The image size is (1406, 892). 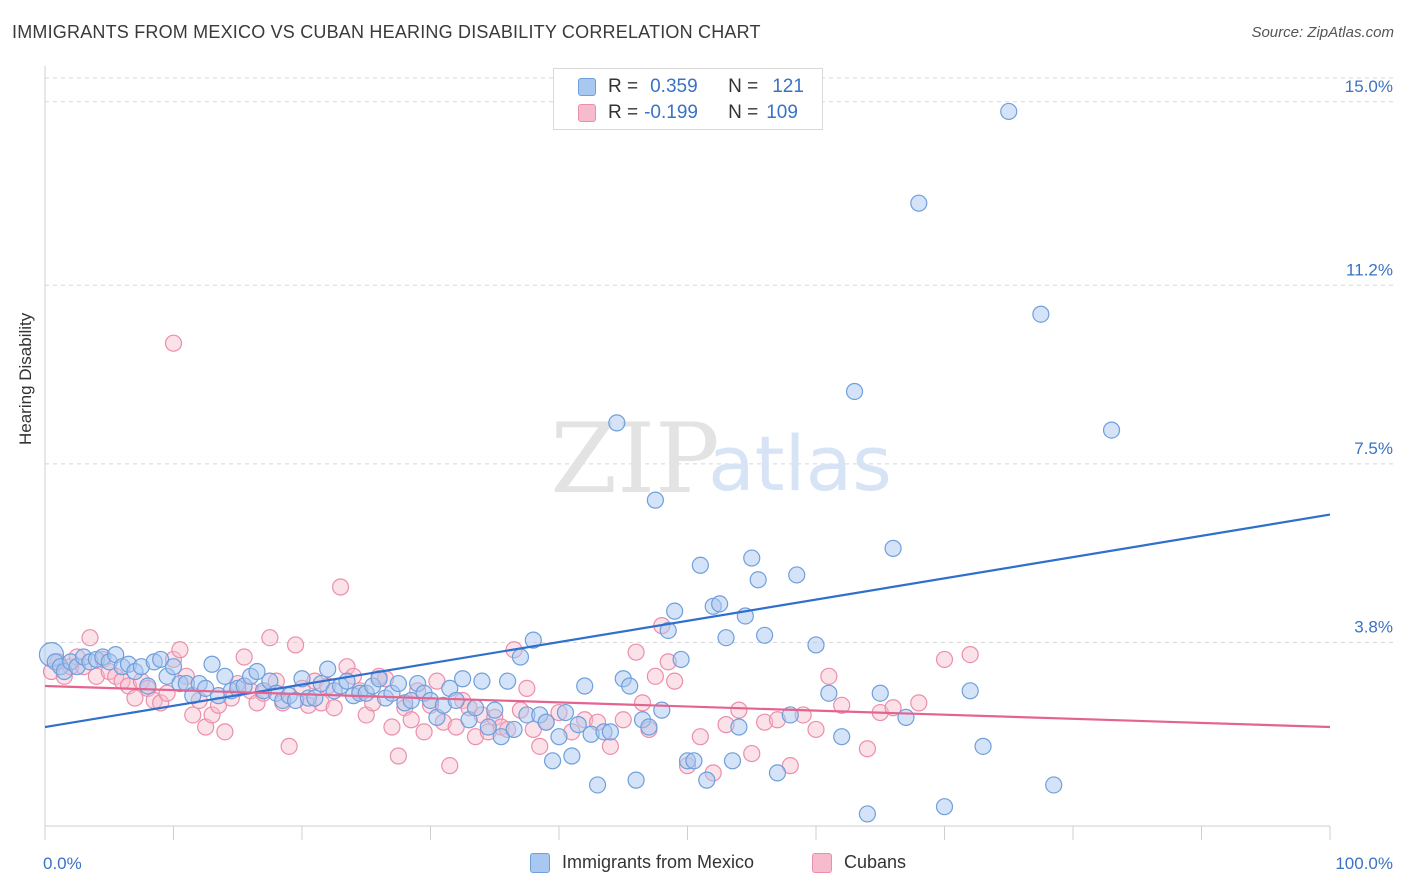 I want to click on legend-r-label: R =, so click(x=623, y=86).